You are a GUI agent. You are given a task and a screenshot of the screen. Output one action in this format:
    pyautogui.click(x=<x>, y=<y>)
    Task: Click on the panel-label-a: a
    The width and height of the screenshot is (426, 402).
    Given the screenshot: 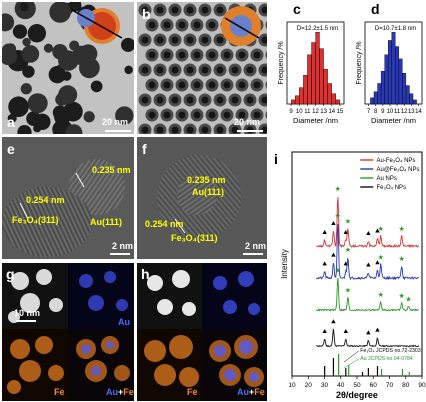 What is the action you would take?
    pyautogui.click(x=11, y=122)
    